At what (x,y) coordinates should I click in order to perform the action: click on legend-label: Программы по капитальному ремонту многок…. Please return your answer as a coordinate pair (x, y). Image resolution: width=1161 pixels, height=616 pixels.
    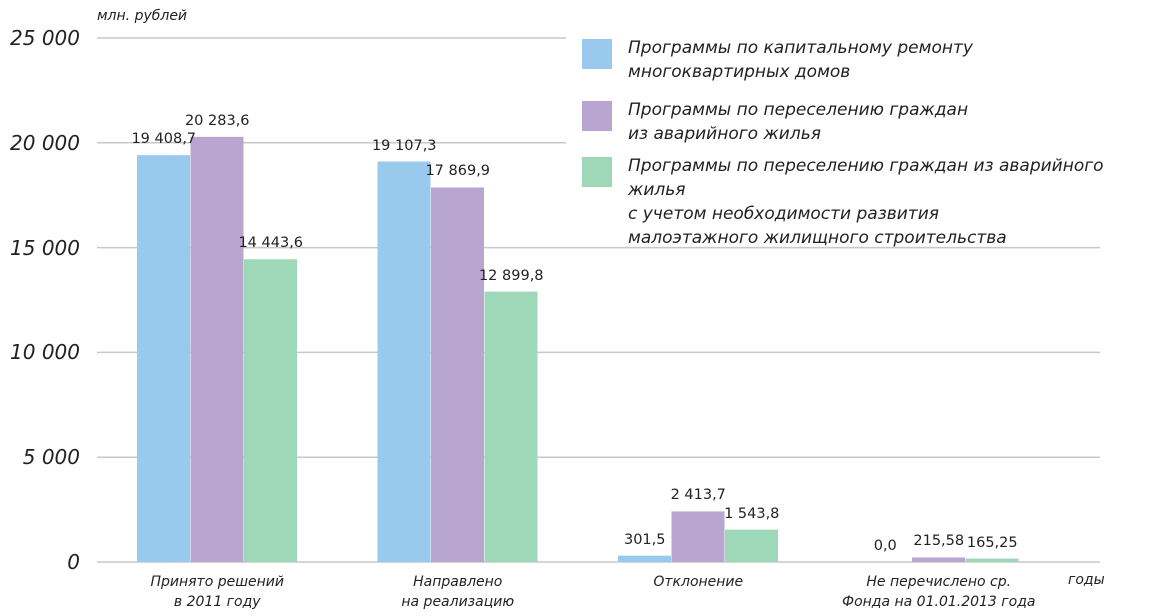
    Looking at the image, I should click on (800, 60).